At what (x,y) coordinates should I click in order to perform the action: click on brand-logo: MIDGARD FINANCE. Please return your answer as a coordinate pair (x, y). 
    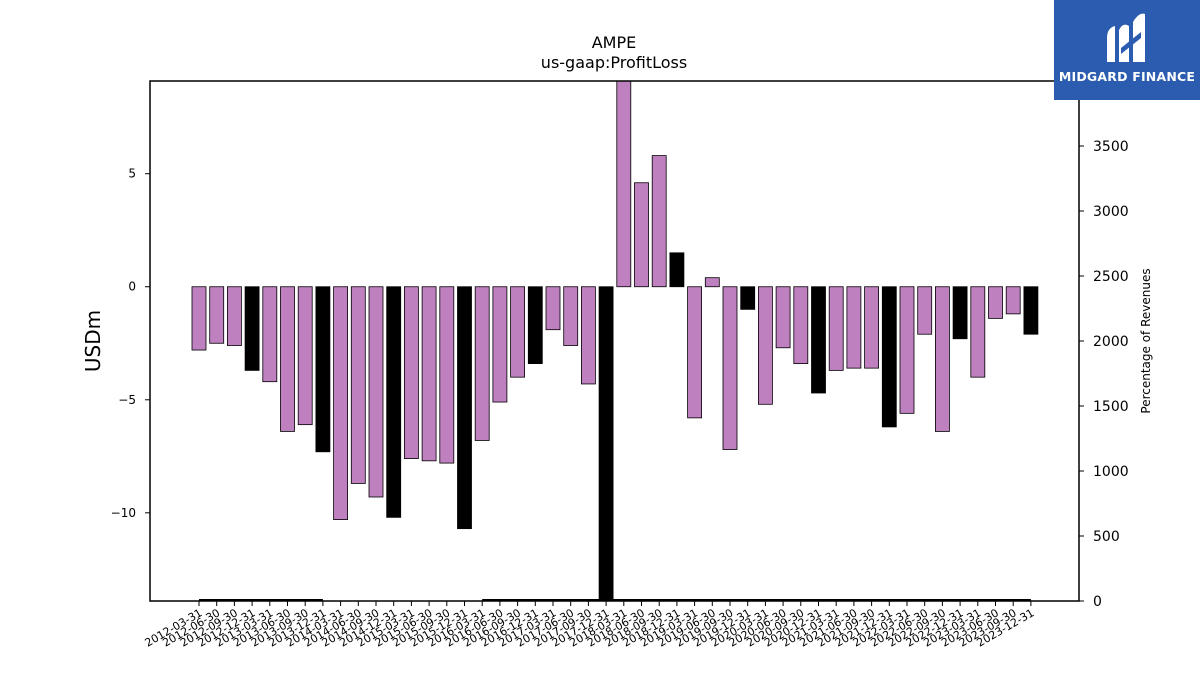
    Looking at the image, I should click on (1127, 50).